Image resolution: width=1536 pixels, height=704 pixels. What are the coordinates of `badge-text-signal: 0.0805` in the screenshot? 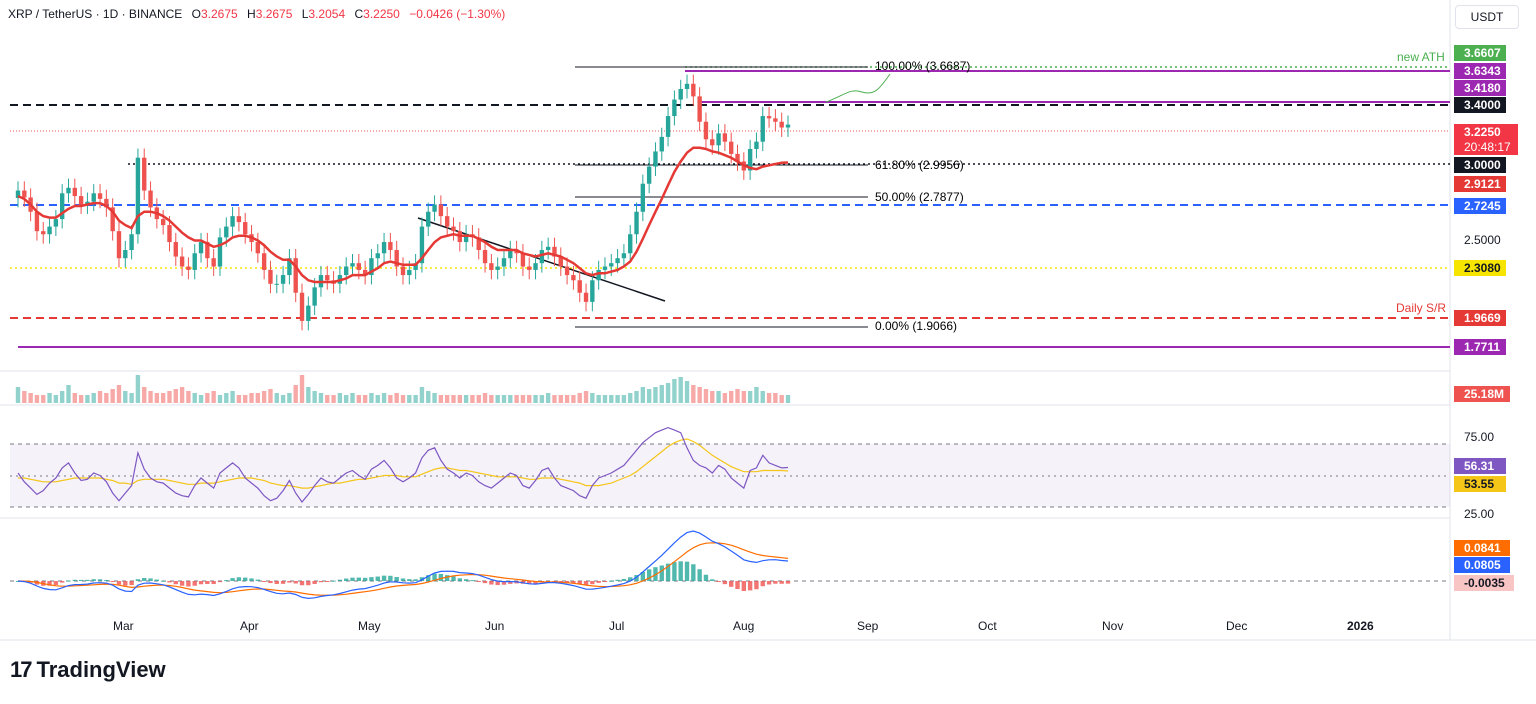 It's located at (1482, 565).